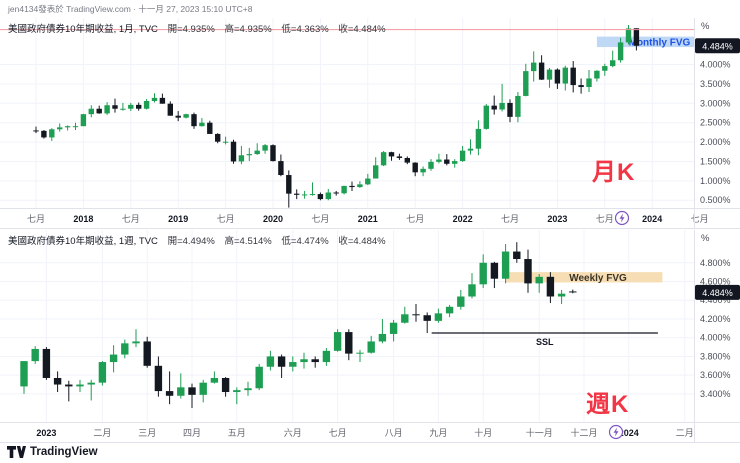  I want to click on svg-text: 1.500%, so click(715, 161).